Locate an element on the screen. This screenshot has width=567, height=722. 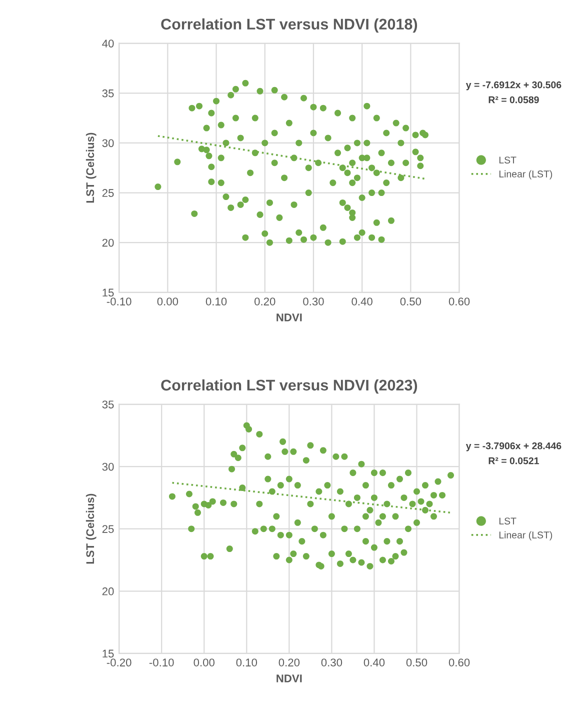
text: y = -3.7906x + 28.446 is located at coordinates (514, 447).